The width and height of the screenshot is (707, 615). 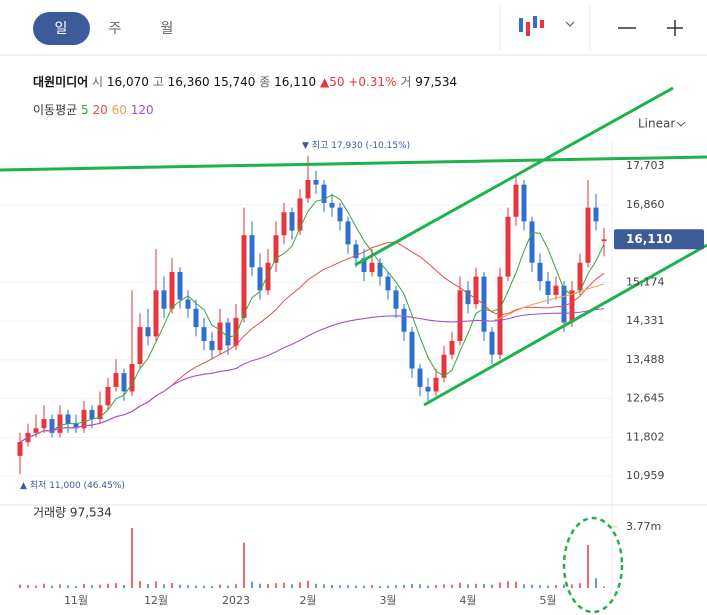 I want to click on zoom-in, so click(x=675, y=28).